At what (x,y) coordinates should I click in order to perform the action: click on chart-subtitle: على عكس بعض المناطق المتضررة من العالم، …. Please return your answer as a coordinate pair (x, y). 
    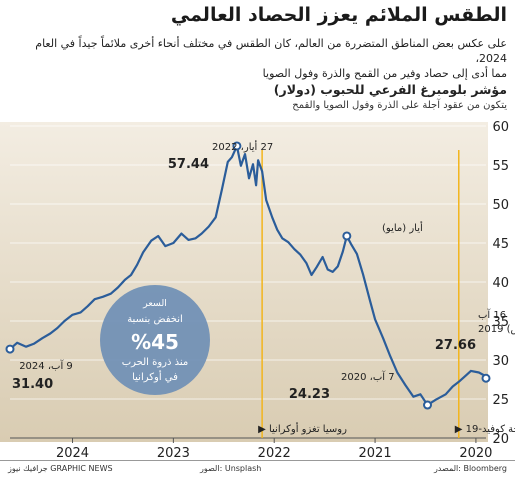
    Looking at the image, I should click on (257, 58).